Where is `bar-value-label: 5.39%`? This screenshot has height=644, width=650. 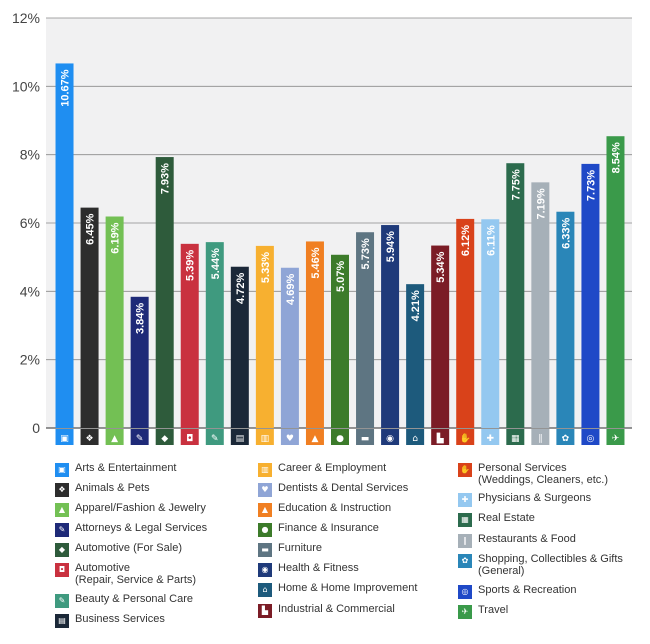
bar-value-label: 5.39% is located at coordinates (191, 265).